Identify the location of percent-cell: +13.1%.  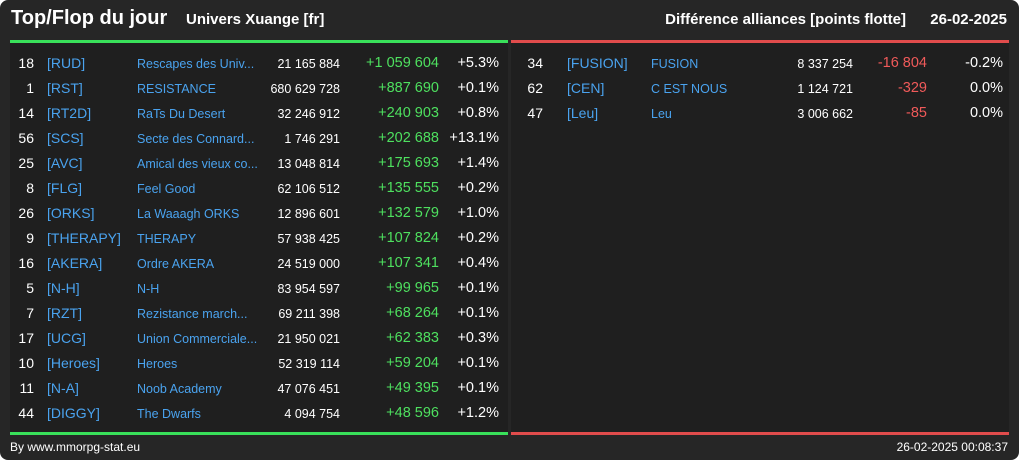
(474, 138).